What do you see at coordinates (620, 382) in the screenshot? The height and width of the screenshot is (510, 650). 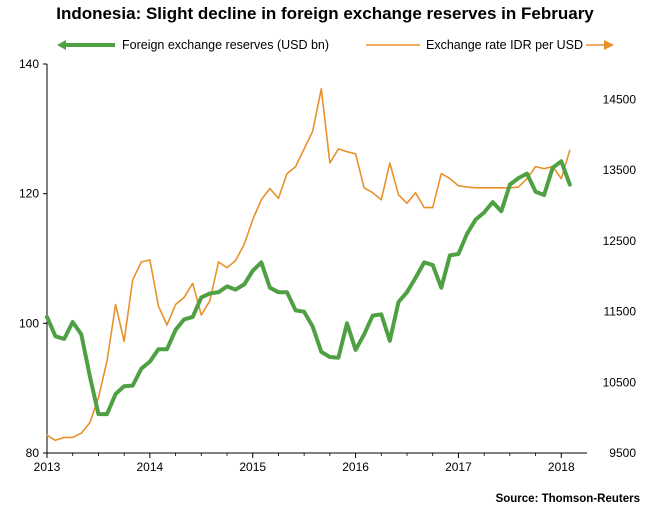 I see `y-right-tick-label: 10500` at bounding box center [620, 382].